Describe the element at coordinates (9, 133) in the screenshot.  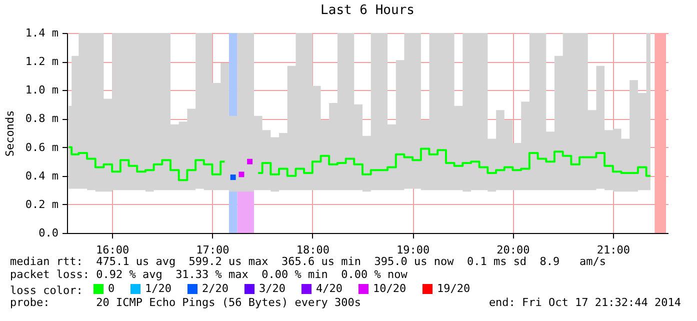
I see `y-axis-title: Seconds` at that location.